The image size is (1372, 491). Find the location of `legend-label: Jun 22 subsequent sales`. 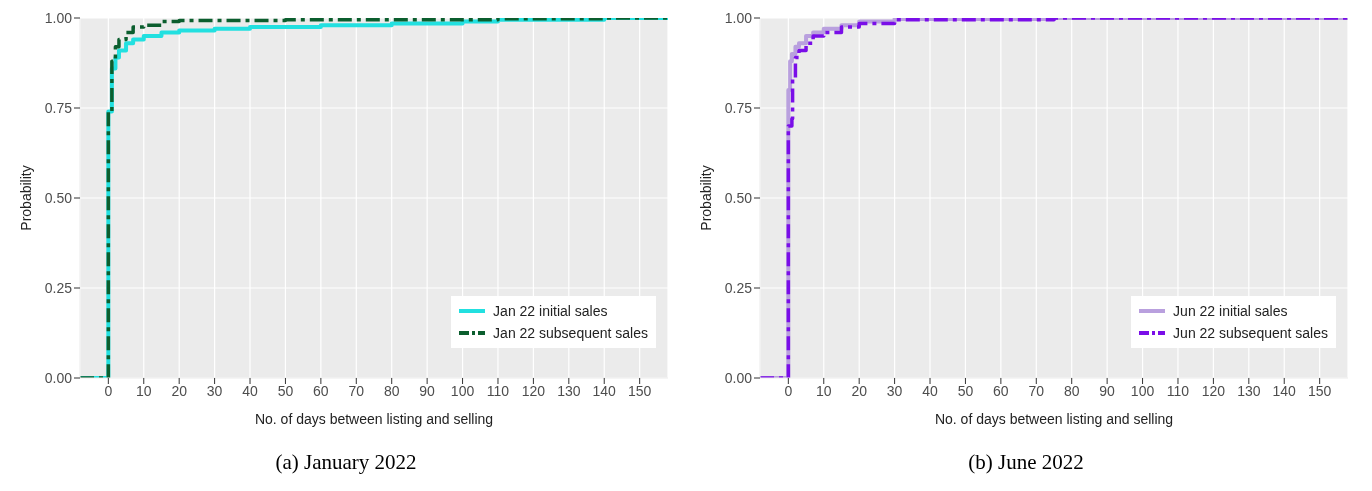

legend-label: Jun 22 subsequent sales is located at coordinates (1250, 333).